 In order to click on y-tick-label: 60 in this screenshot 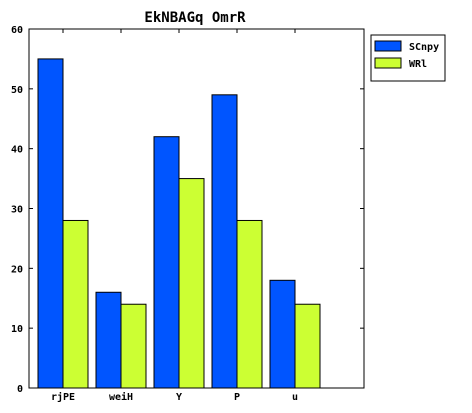, I will do `click(17, 30)`.